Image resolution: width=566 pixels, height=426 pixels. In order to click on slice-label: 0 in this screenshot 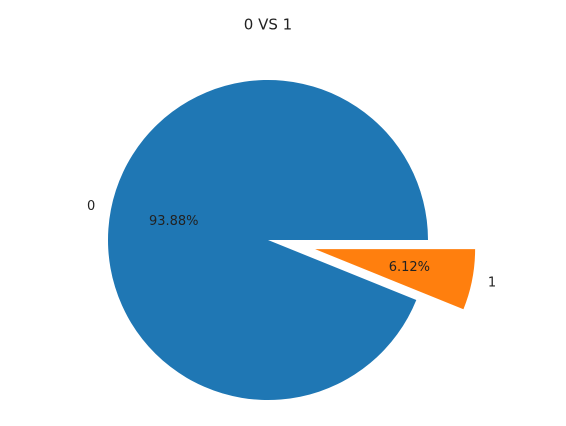, I will do `click(91, 206)`.